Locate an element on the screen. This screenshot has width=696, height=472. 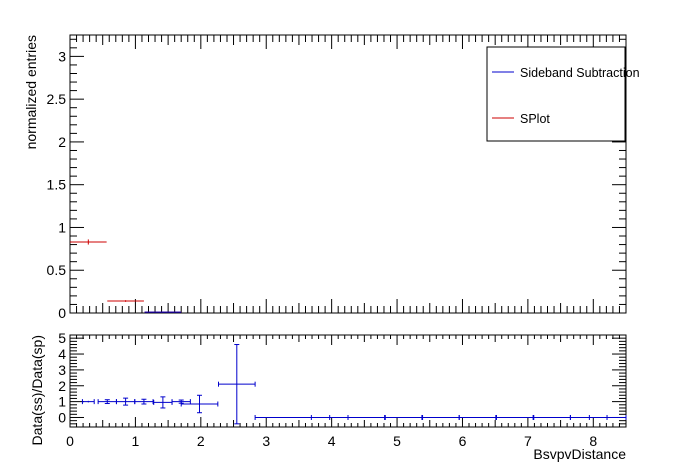
ratio-y-tick-label: 2 is located at coordinates (62, 386).